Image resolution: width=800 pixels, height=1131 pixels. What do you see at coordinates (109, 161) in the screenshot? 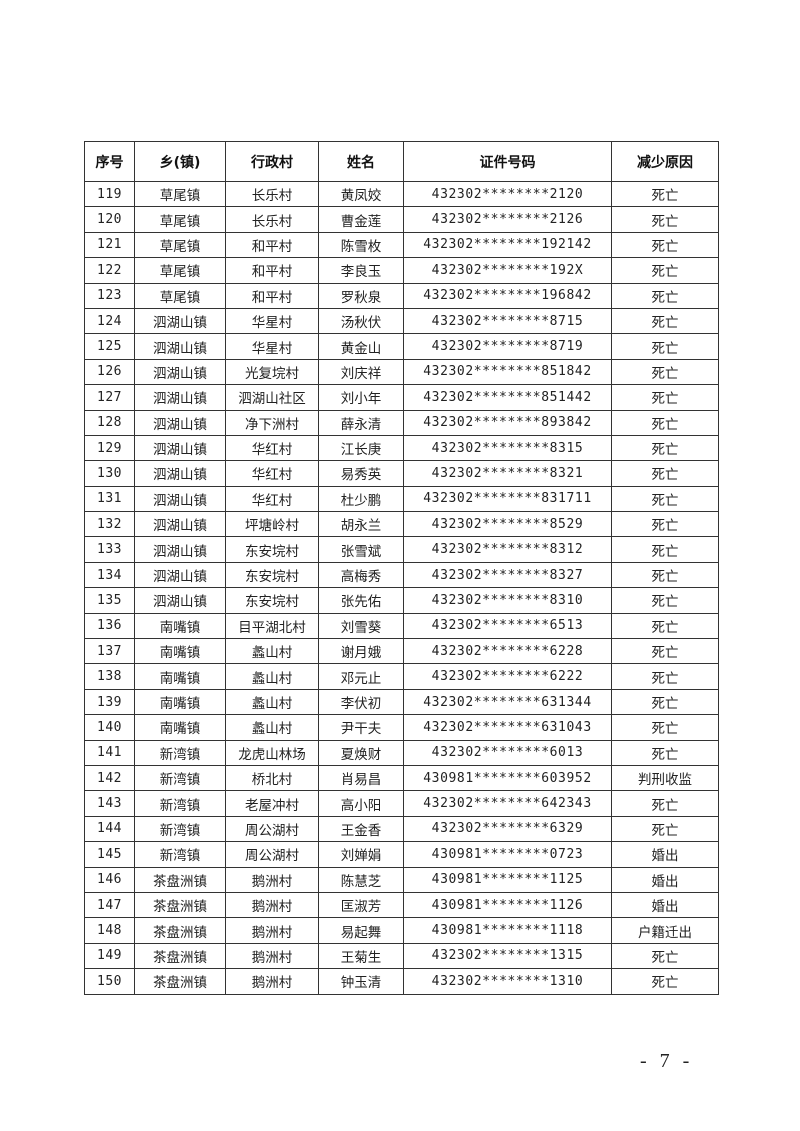
I see `header-index: 序号` at bounding box center [109, 161].